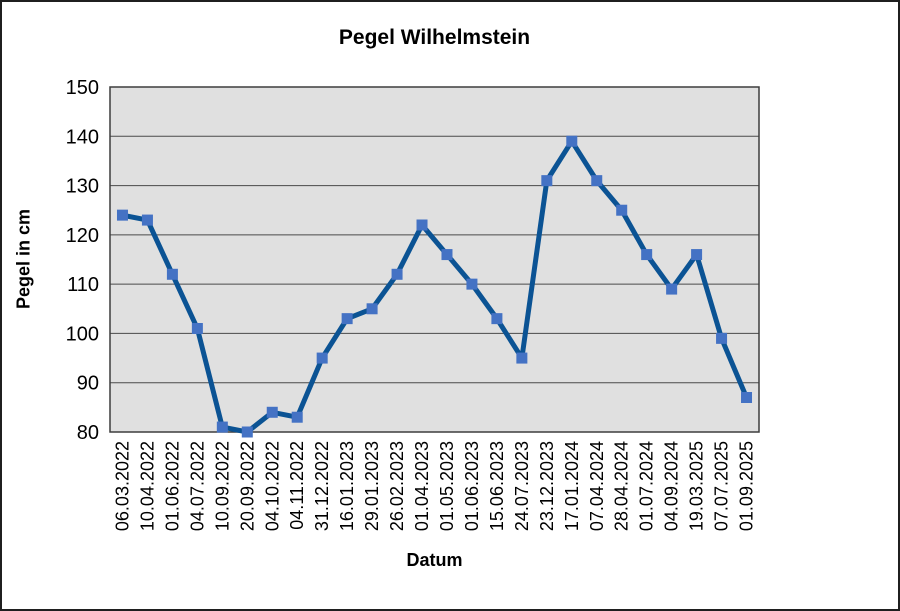 The image size is (900, 611). Describe the element at coordinates (83, 285) in the screenshot. I see `y-tick-label: 110` at that location.